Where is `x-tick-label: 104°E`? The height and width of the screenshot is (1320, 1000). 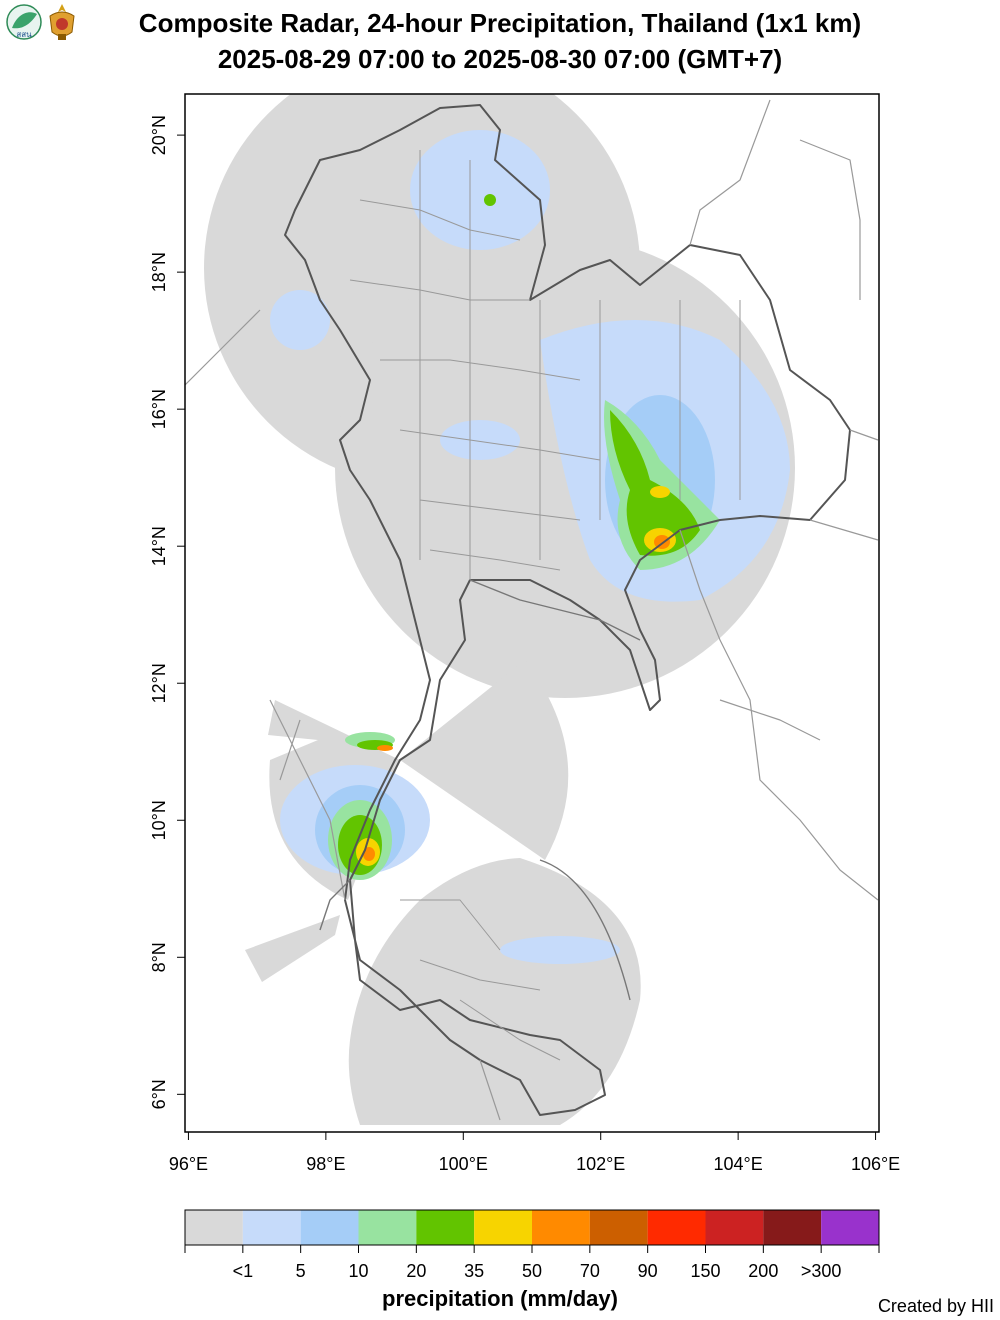 x-tick-label: 104°E is located at coordinates (738, 1164).